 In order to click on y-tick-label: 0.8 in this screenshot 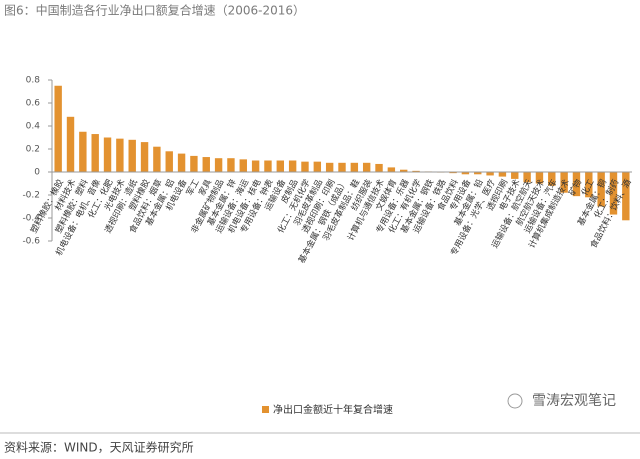, I will do `click(33, 81)`.